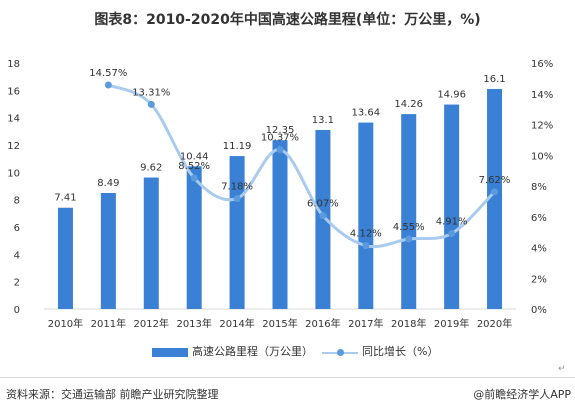 Image resolution: width=575 pixels, height=414 pixels. I want to click on bar-value-label: 12.35, so click(280, 130).